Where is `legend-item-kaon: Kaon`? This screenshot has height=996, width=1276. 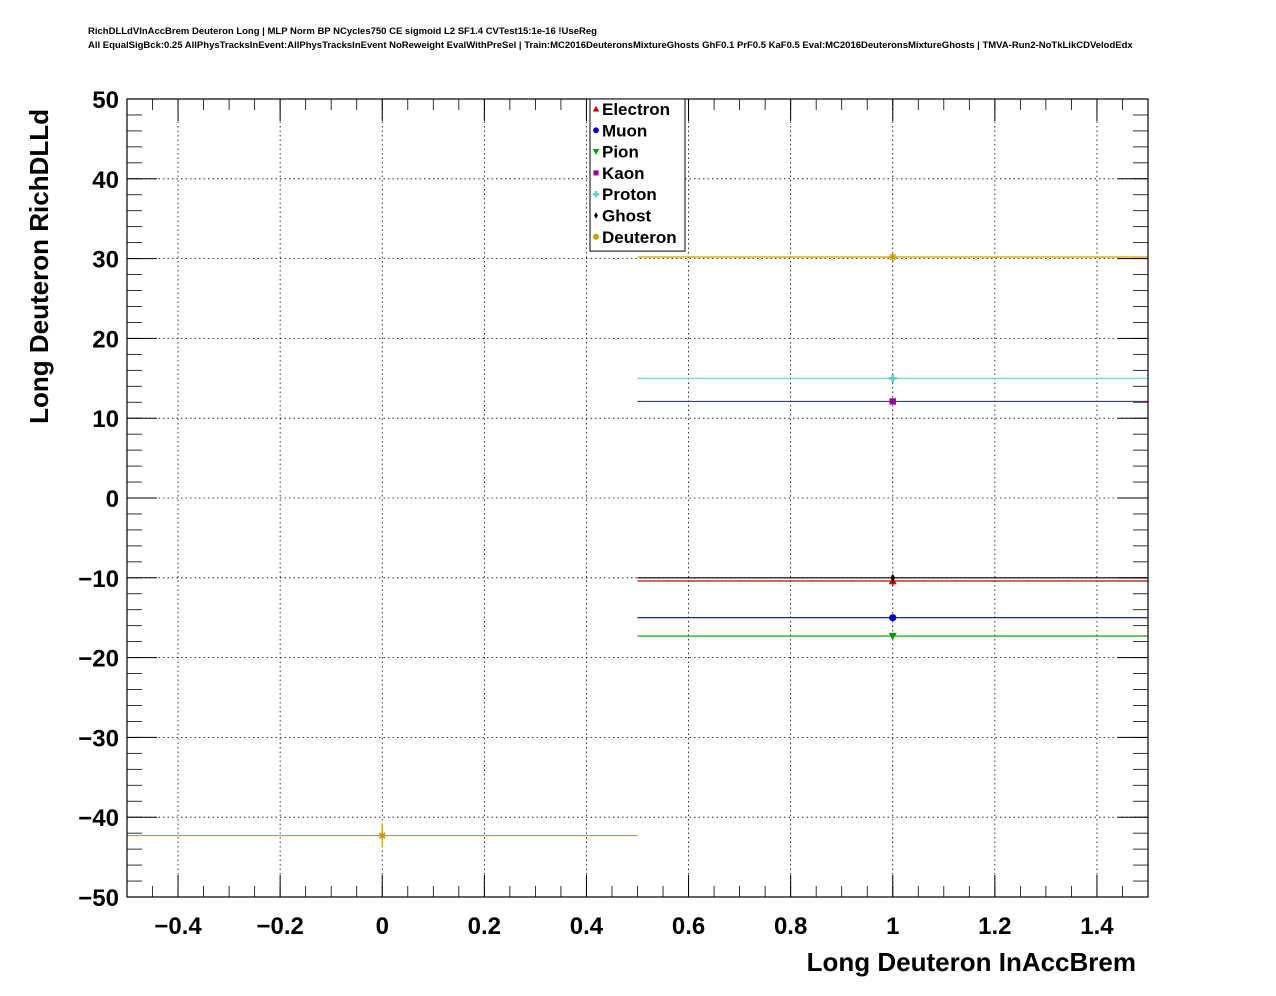 legend-item-kaon: Kaon is located at coordinates (619, 173).